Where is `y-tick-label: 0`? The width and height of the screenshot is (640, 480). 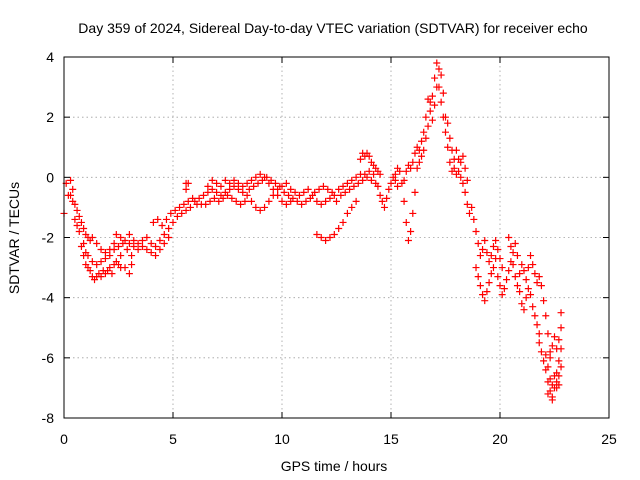
y-tick-label: 0 is located at coordinates (50, 177).